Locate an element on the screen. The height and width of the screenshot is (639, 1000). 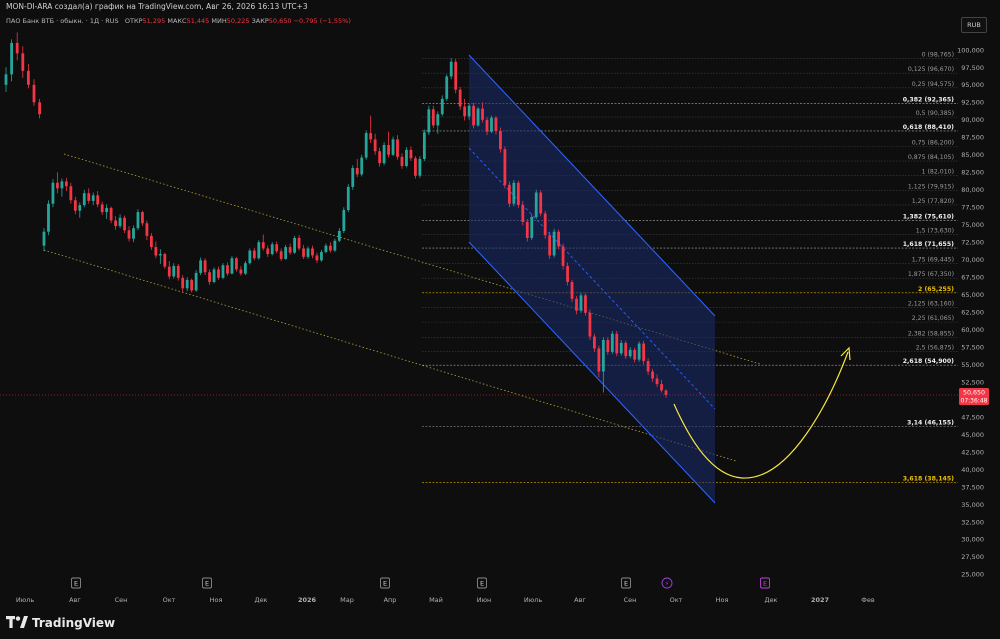
channel-lower-line is located at coordinates (592, 372).